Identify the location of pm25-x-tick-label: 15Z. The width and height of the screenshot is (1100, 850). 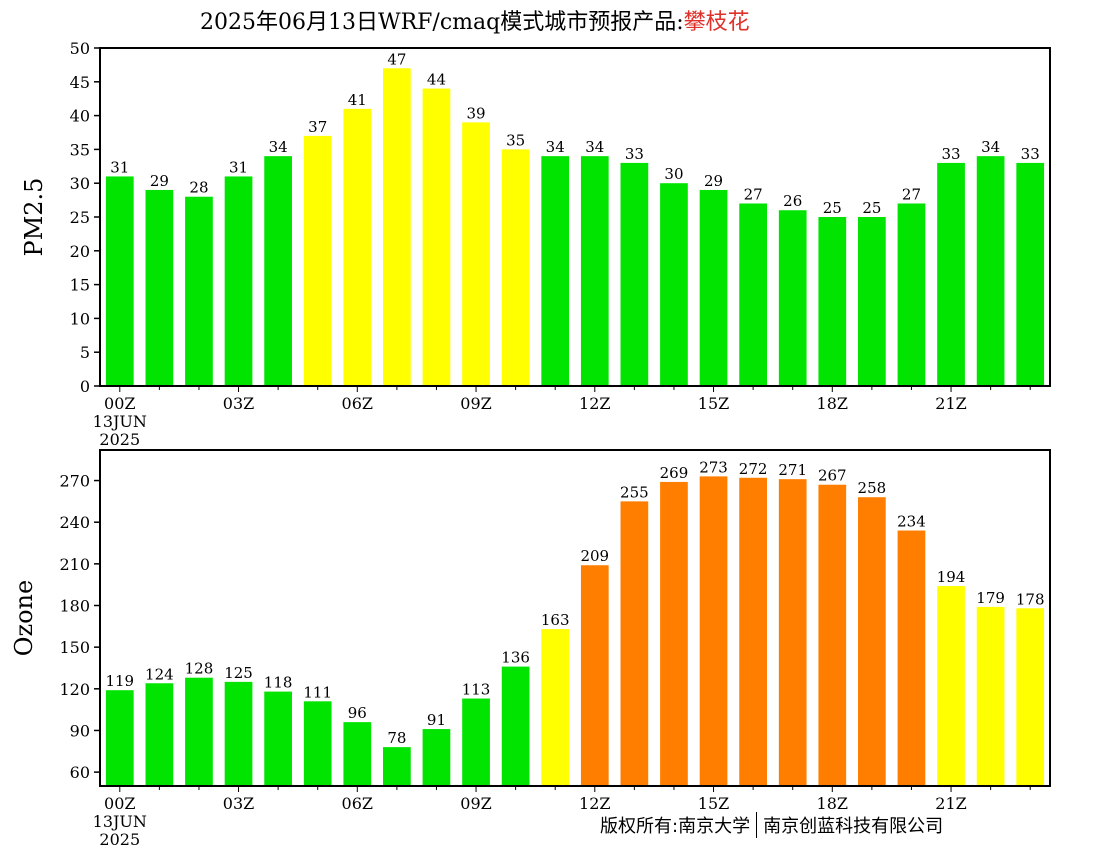
(713, 403).